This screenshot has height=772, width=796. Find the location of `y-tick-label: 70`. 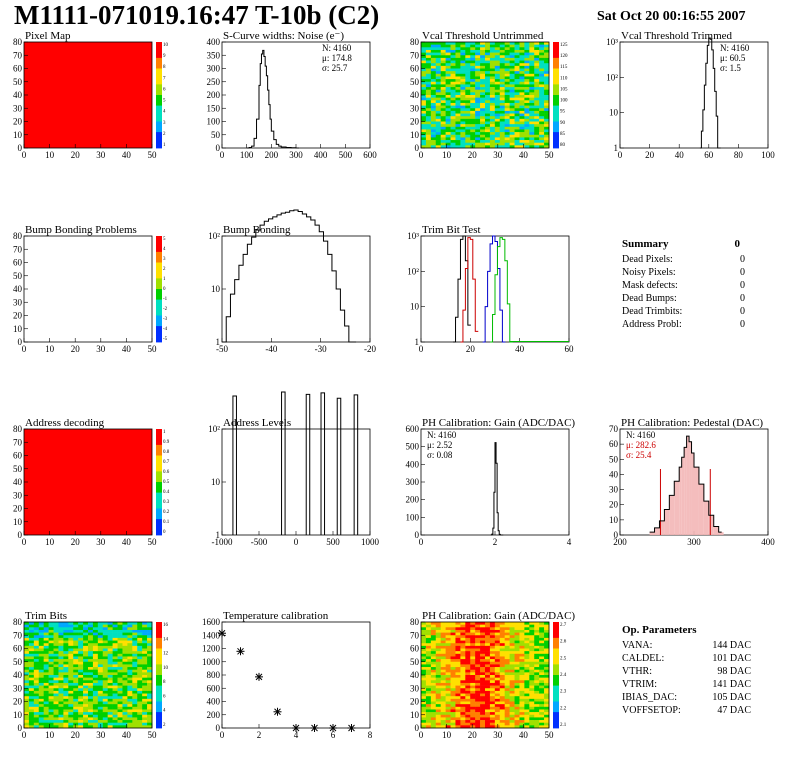

y-tick-label: 70 is located at coordinates (18, 635).